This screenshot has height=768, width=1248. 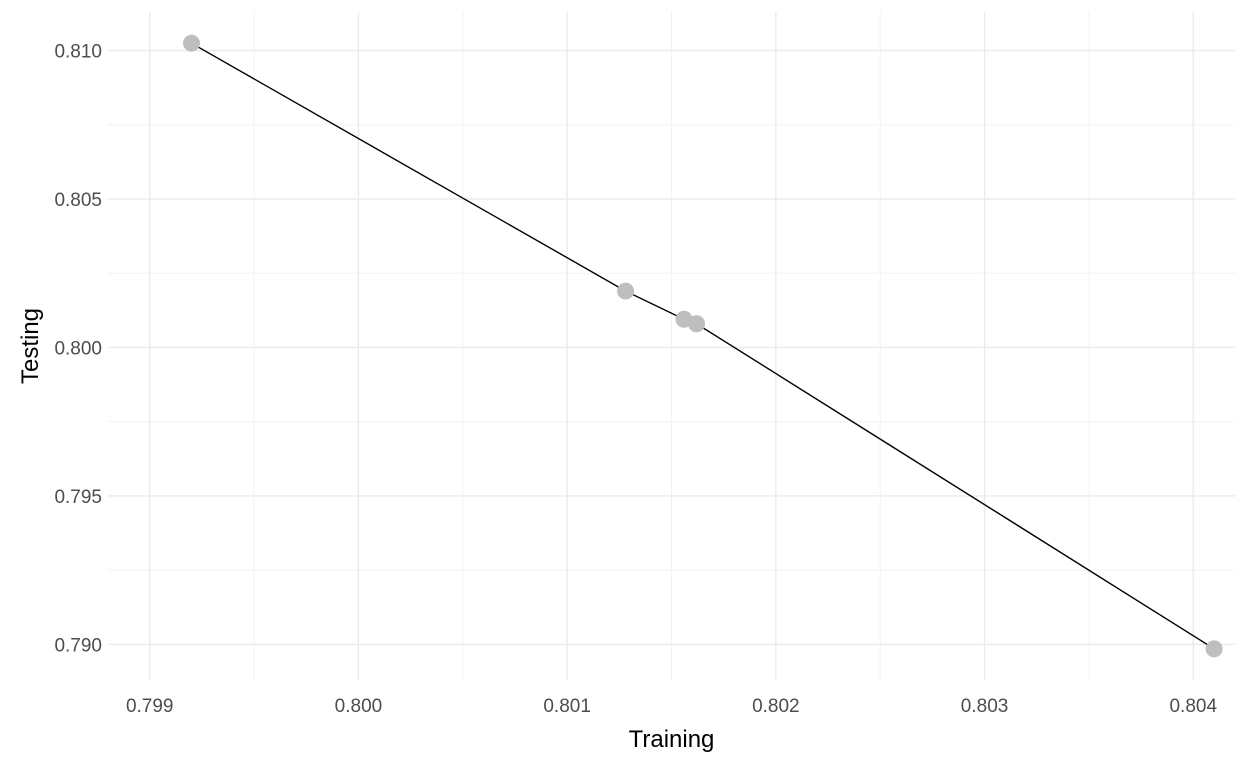 I want to click on x-axis-title: Training, so click(x=672, y=739).